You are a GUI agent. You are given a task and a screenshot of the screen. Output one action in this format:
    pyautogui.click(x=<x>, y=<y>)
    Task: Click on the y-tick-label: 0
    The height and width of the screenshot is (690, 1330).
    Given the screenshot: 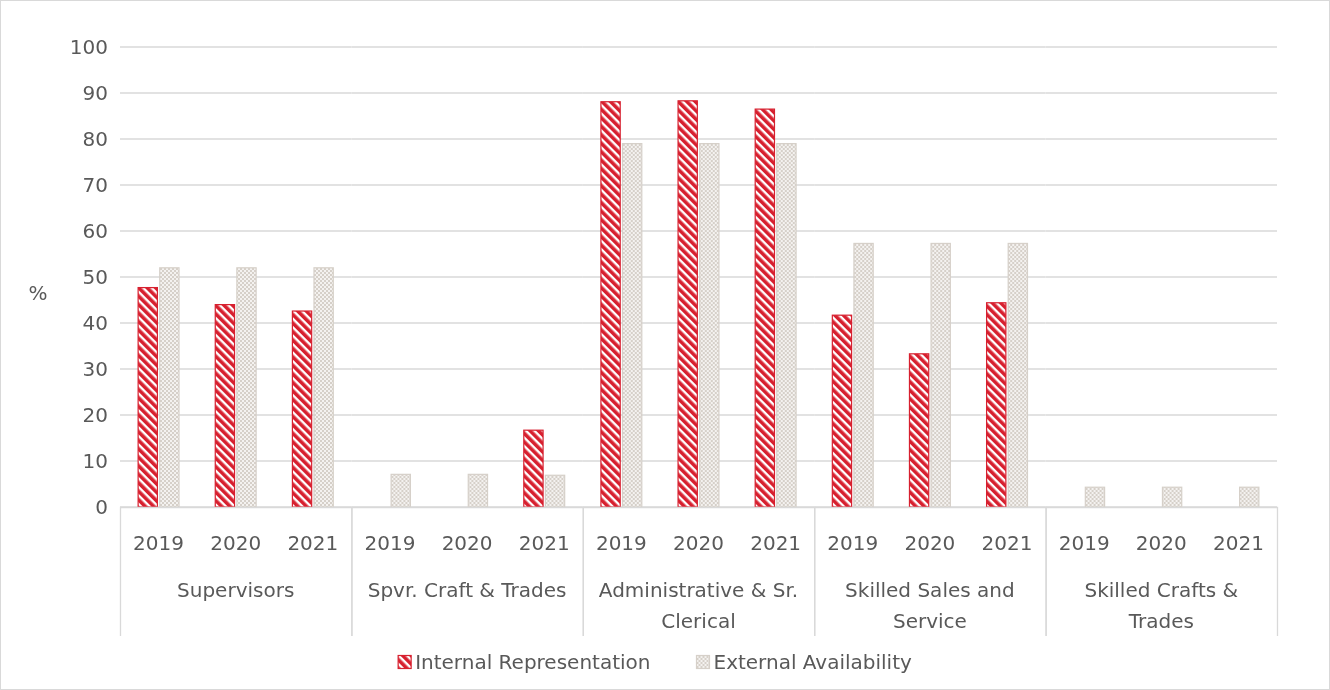 What is the action you would take?
    pyautogui.click(x=101, y=506)
    